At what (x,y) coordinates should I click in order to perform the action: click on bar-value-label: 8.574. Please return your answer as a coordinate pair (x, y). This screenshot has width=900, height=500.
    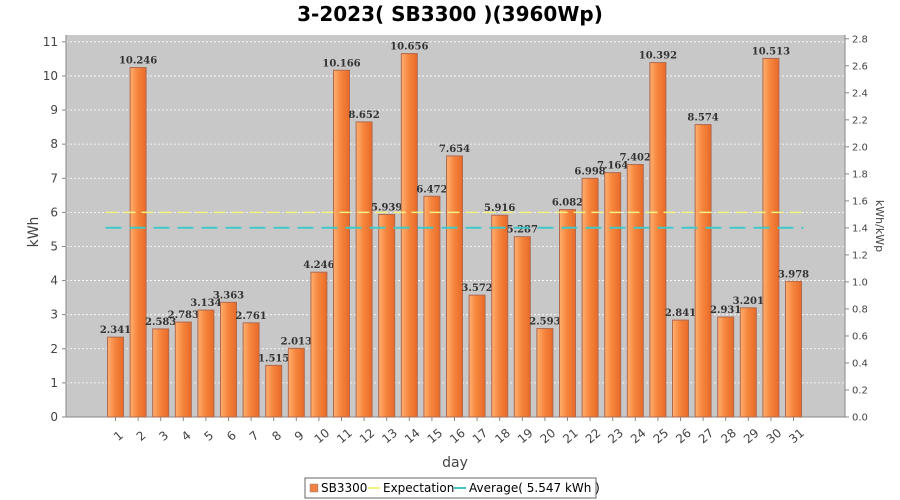
    Looking at the image, I should click on (702, 118).